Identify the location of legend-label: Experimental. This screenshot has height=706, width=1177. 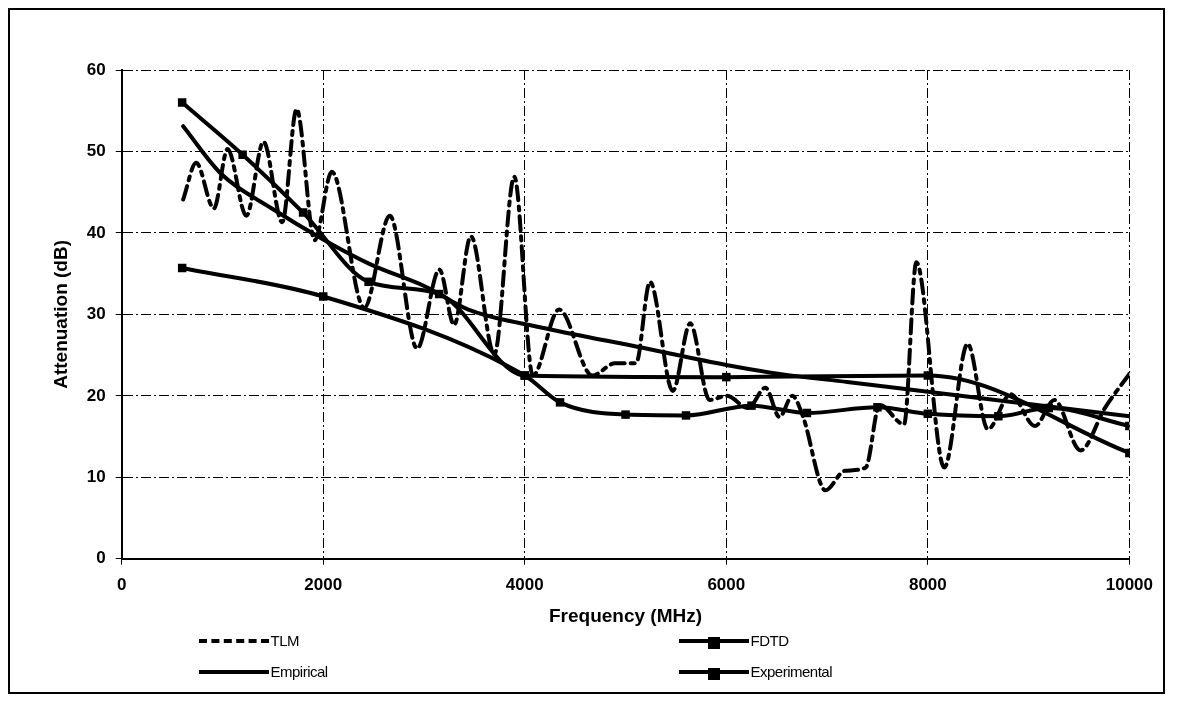
(791, 671).